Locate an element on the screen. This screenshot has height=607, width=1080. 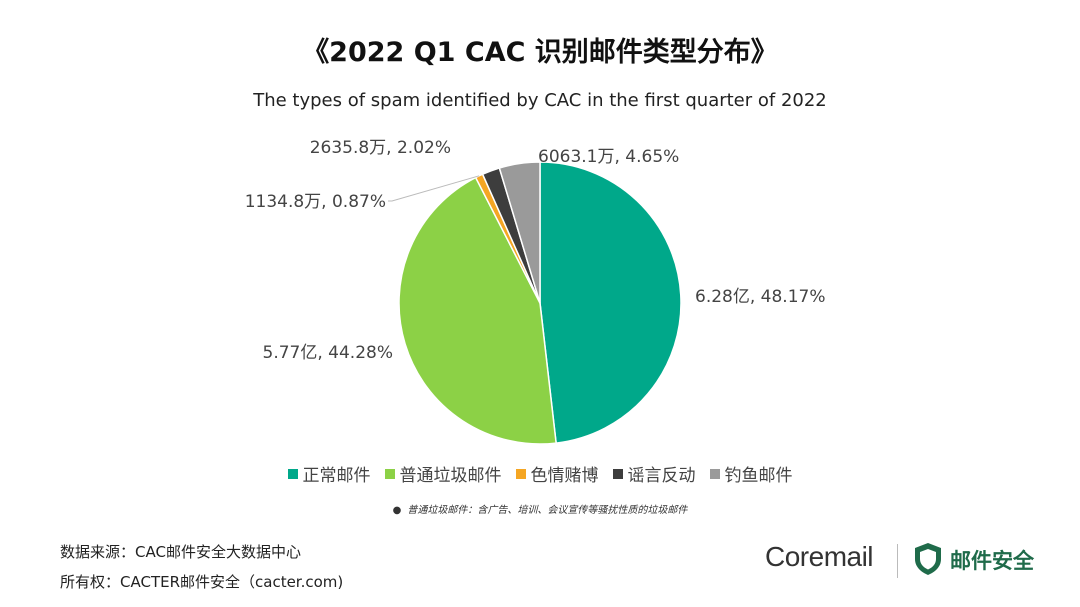
legend-item: 钓鱼邮件 is located at coordinates (751, 473).